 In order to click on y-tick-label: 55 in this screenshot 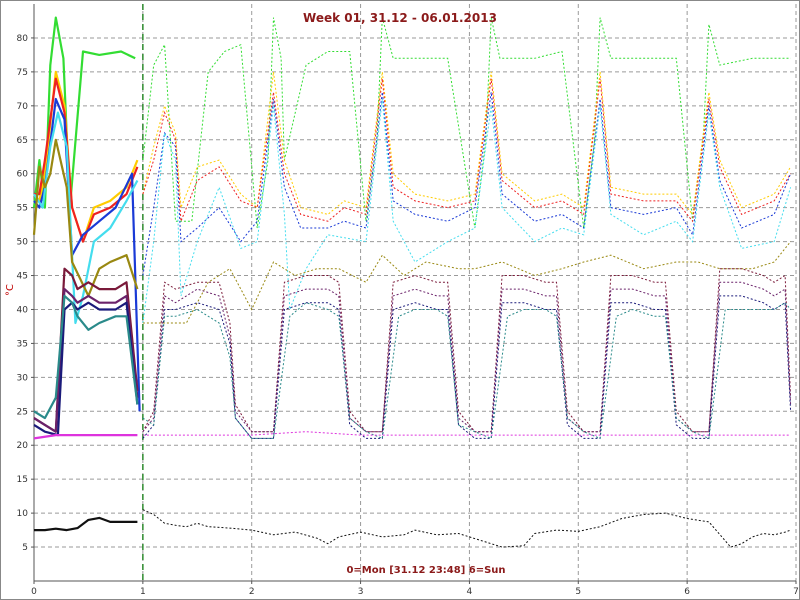, I will do `click(22, 209)`.